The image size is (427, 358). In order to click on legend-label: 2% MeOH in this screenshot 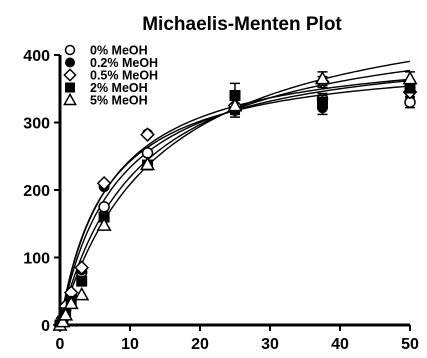, I will do `click(119, 88)`.